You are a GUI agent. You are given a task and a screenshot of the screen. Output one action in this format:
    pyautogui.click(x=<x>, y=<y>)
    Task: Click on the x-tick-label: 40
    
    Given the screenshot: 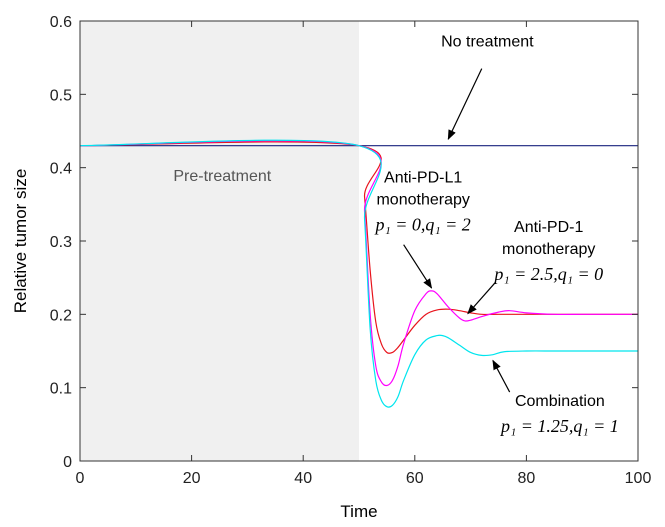 What is the action you would take?
    pyautogui.click(x=303, y=478)
    